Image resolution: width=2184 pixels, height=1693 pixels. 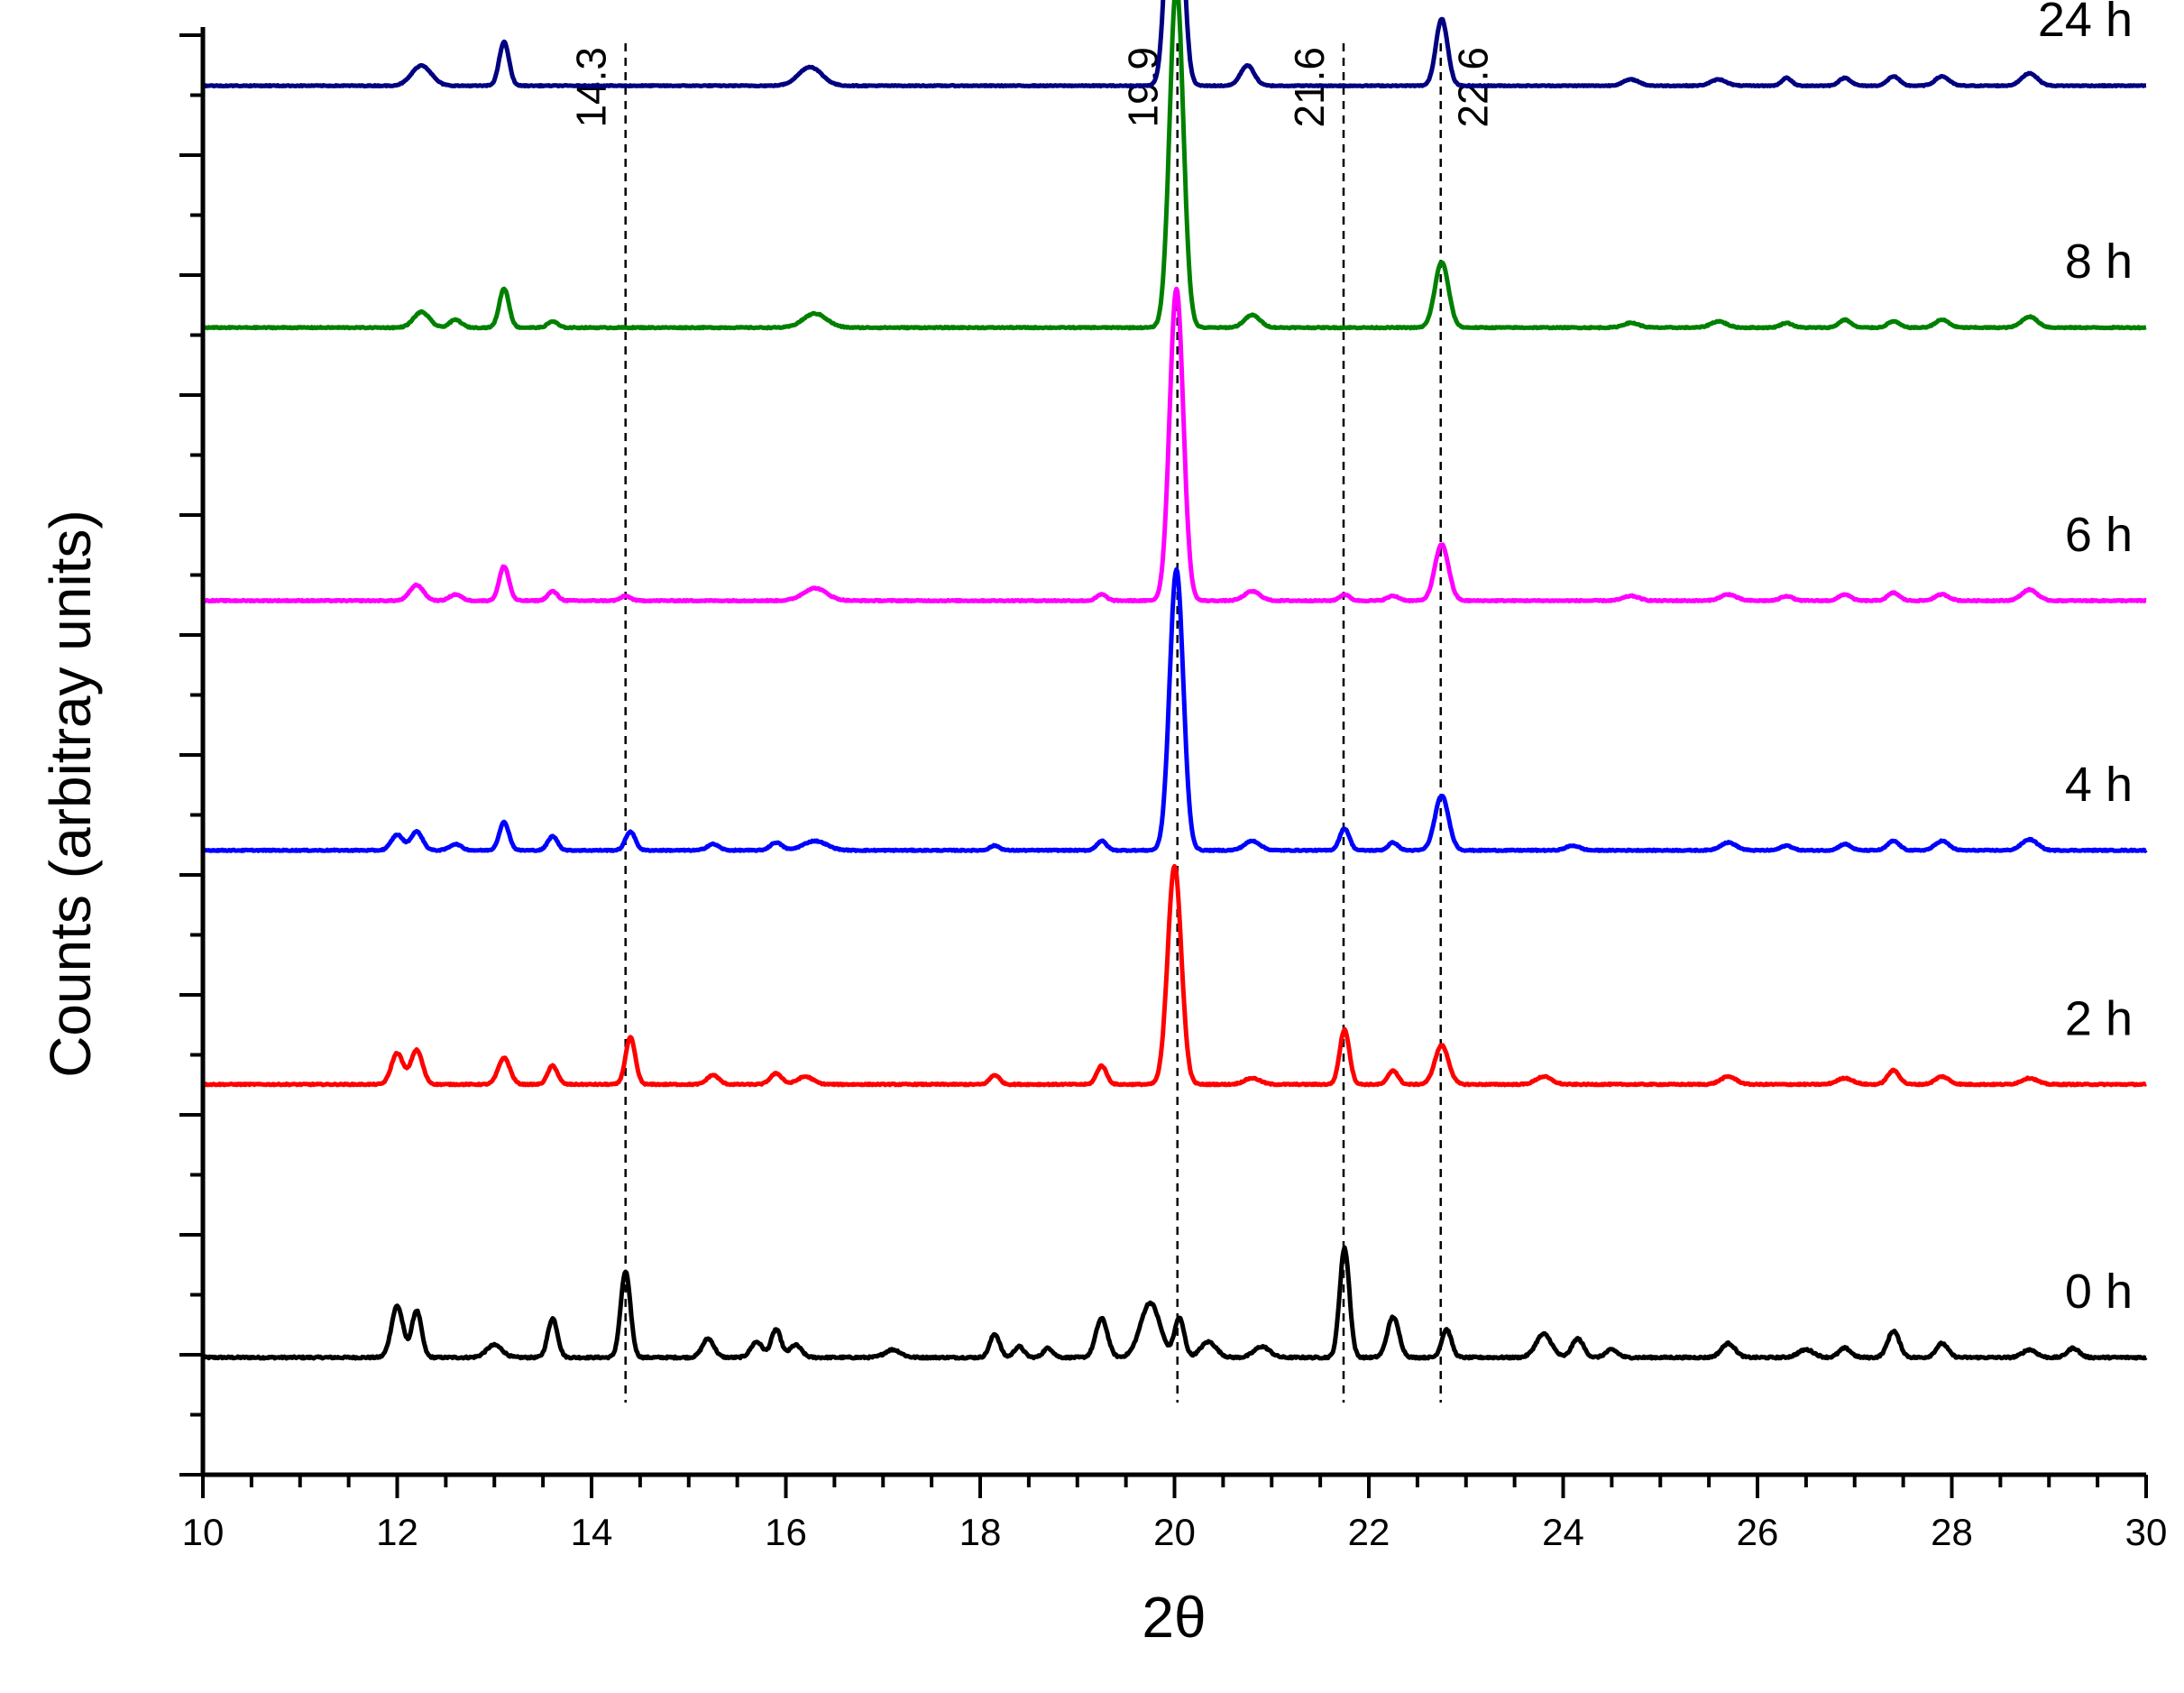 I want to click on series-label: 8 h, so click(x=2099, y=262).